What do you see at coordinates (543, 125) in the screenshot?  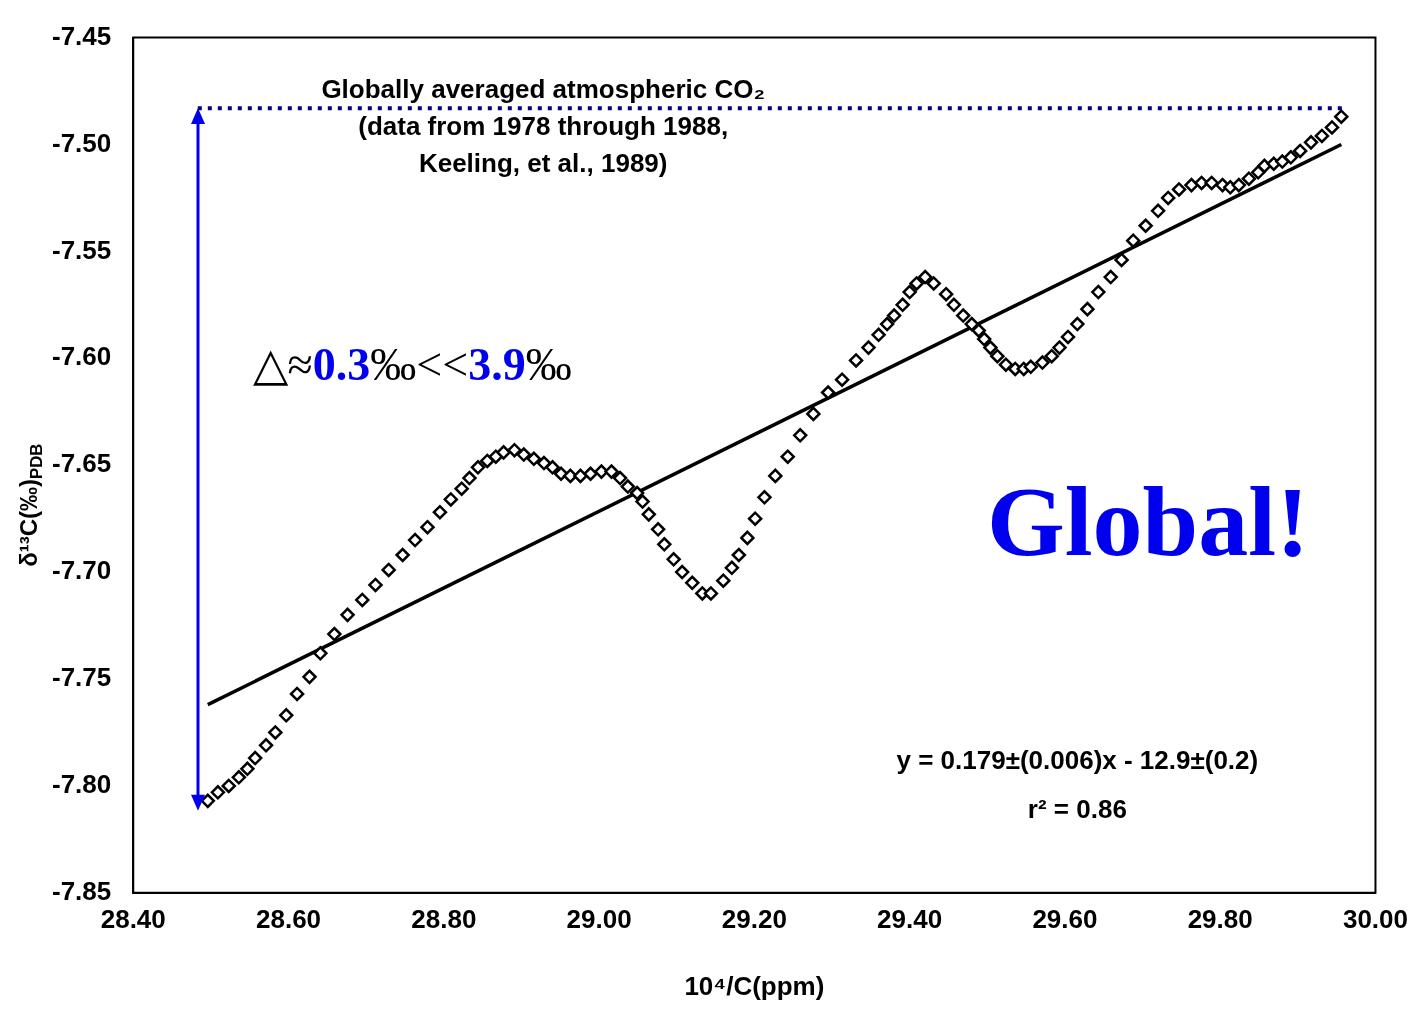 I see `annotation: Globally averaged atmospheric CO₂ (data from 1978 through 1988, Keeling, et al., 1989)` at bounding box center [543, 125].